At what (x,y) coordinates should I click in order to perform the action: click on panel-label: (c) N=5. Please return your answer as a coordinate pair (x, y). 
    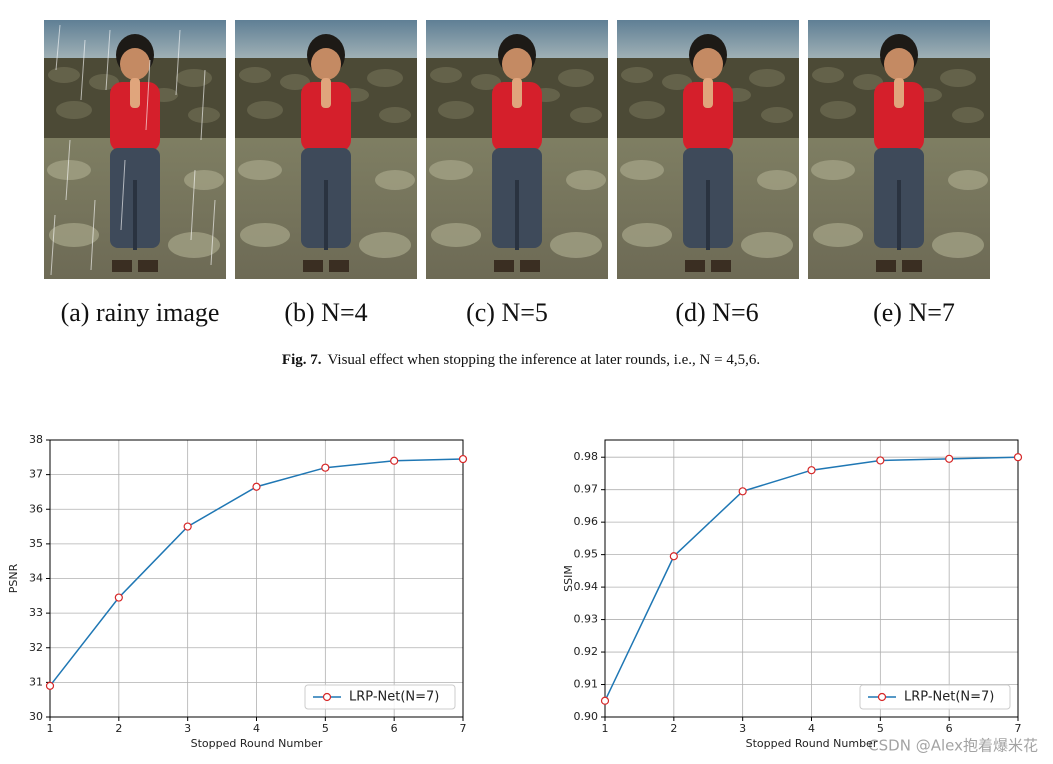
    Looking at the image, I should click on (507, 312).